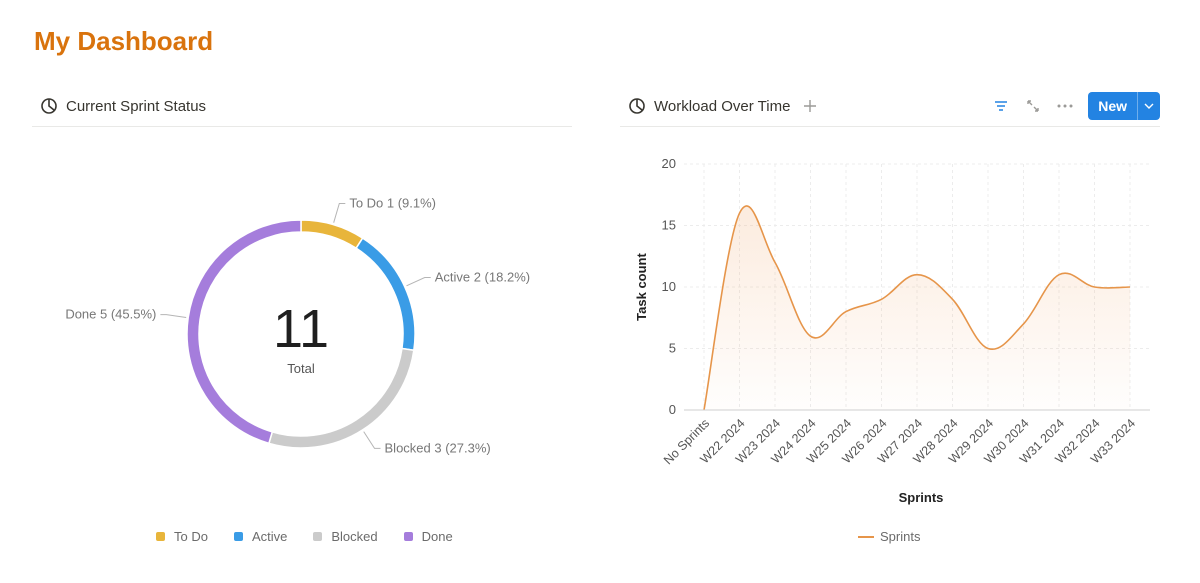  I want to click on add-view-icon, so click(810, 106).